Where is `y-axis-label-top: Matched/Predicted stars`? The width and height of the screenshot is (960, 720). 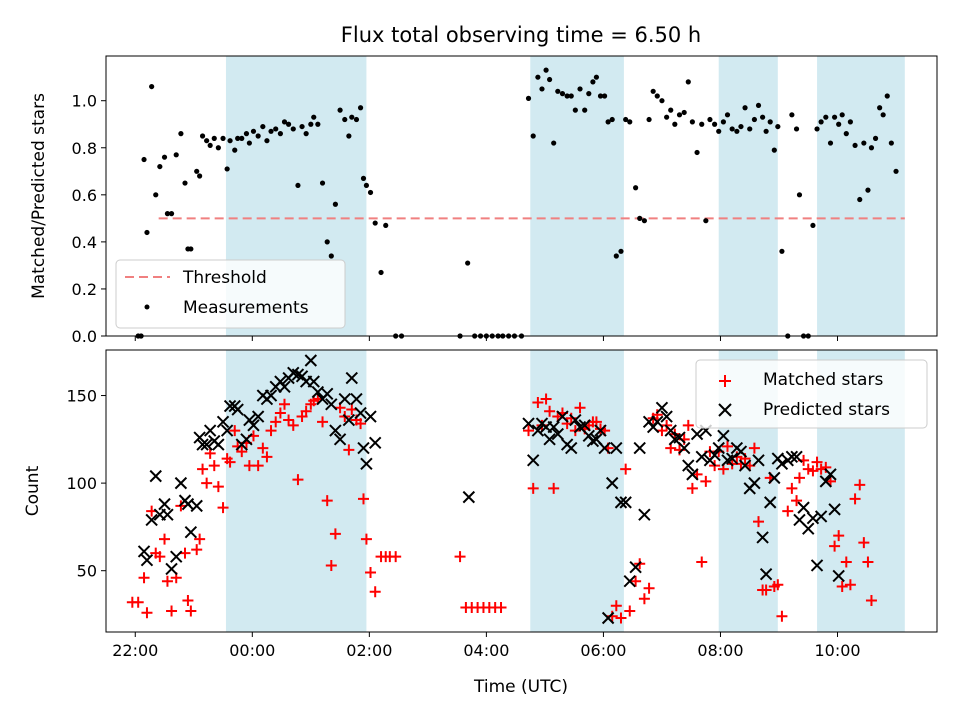 y-axis-label-top: Matched/Predicted stars is located at coordinates (39, 196).